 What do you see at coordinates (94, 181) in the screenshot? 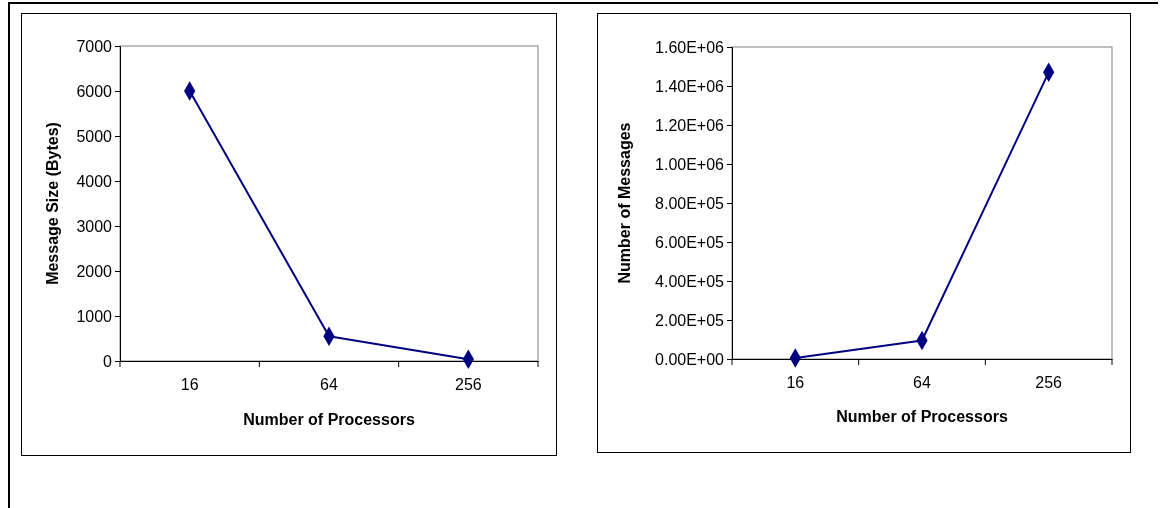
I see `y-tick-label: 4000` at bounding box center [94, 181].